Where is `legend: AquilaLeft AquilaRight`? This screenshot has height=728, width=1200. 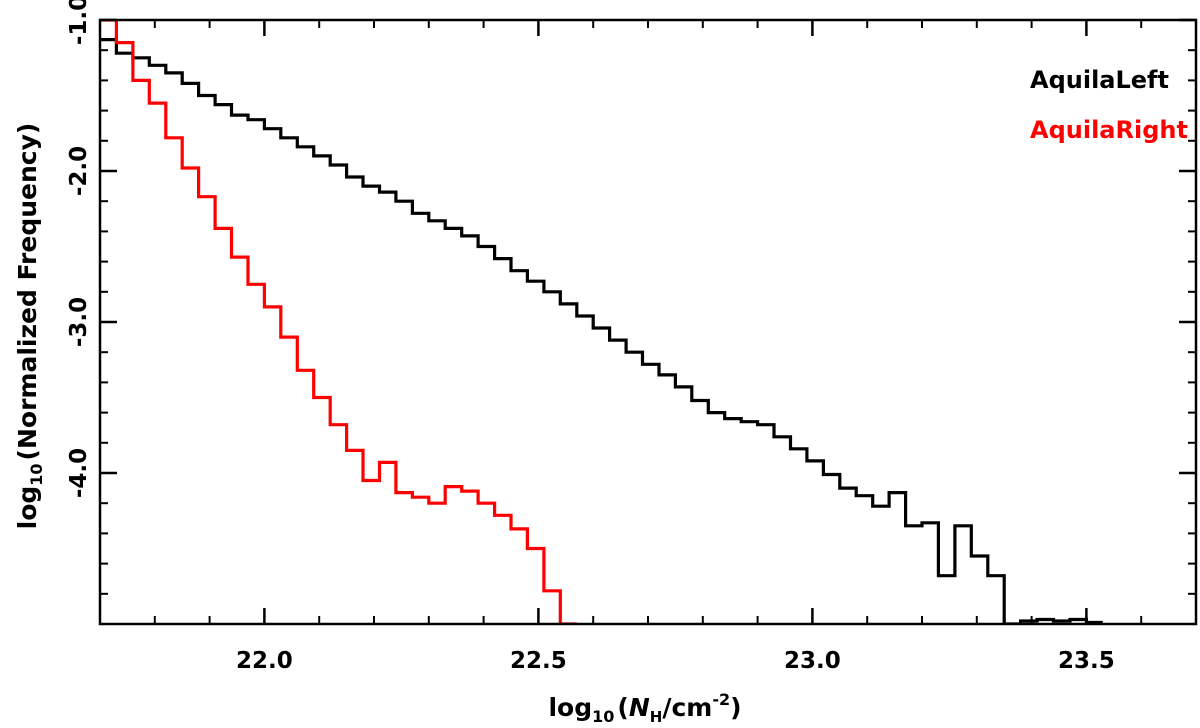
legend: AquilaLeft AquilaRight is located at coordinates (1109, 105).